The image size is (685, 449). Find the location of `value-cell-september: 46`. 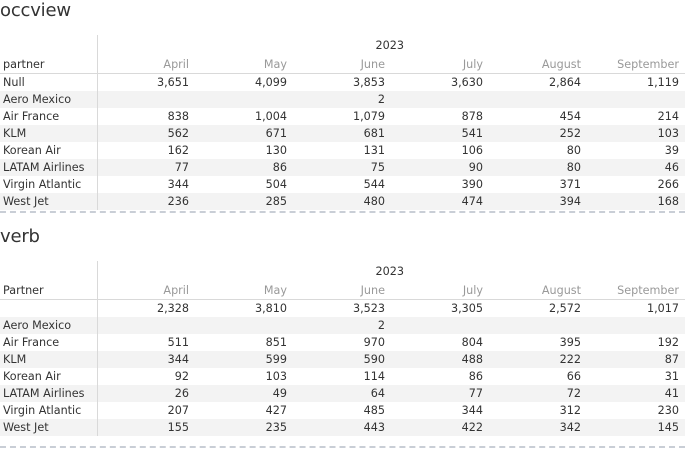

value-cell-september: 46 is located at coordinates (636, 167).